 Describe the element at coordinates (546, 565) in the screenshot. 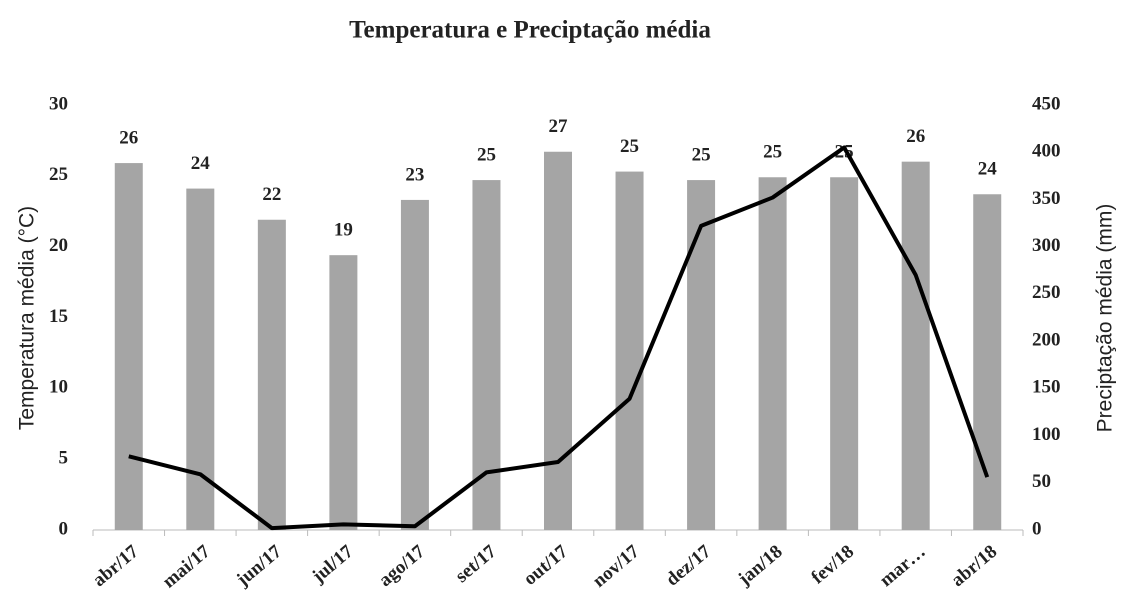

I see `x-tick-label: out/17` at that location.